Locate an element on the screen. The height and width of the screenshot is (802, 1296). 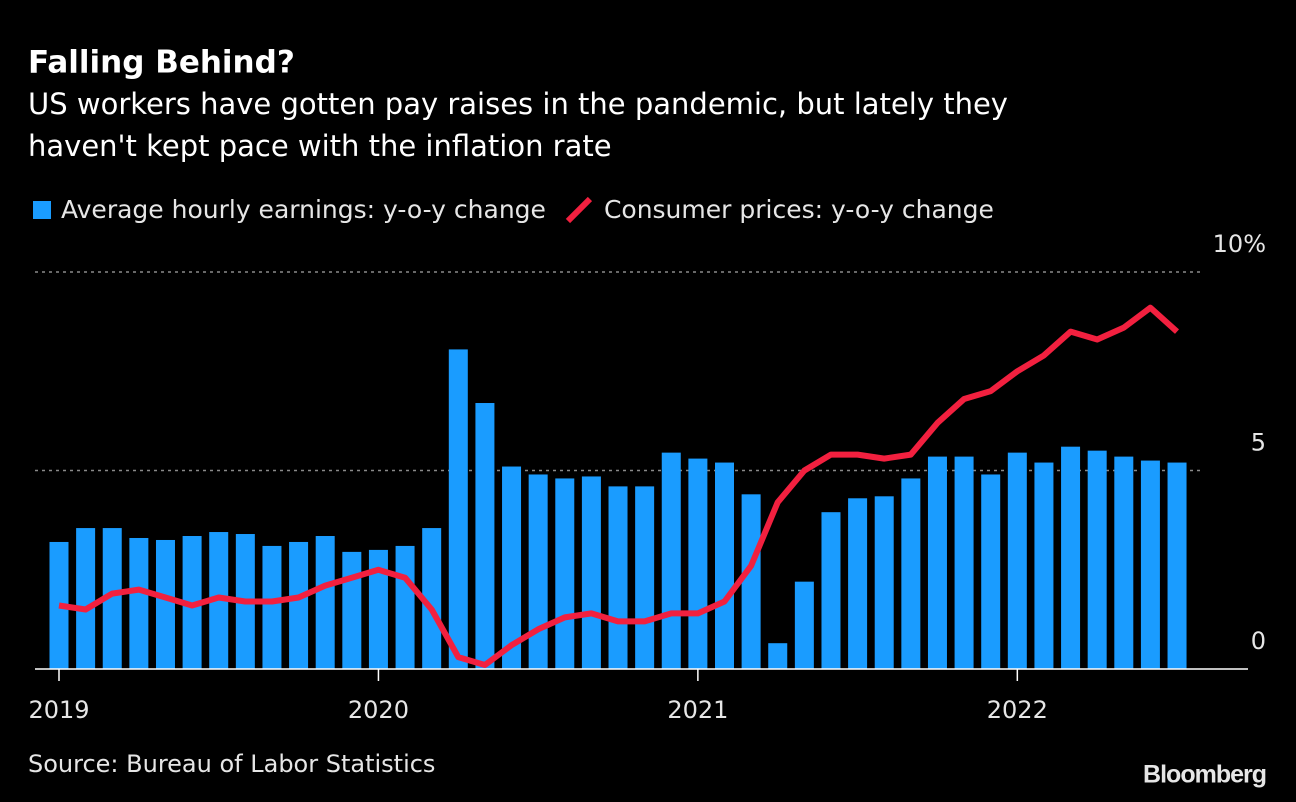
x-tick-label: 2020 is located at coordinates (378, 710).